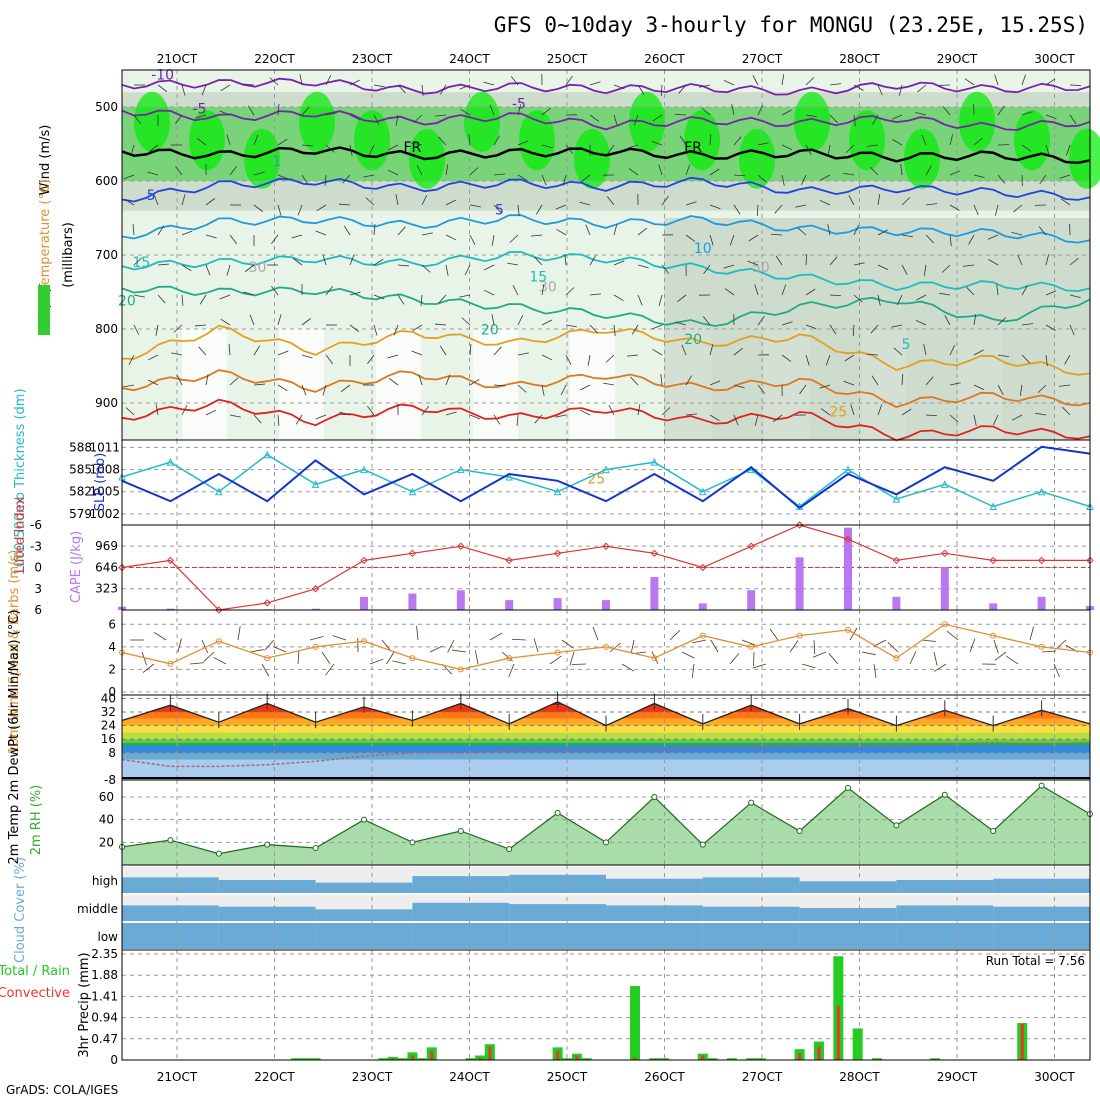 This screenshot has height=1100, width=1100. I want to click on contour-label: 20, so click(693, 340).